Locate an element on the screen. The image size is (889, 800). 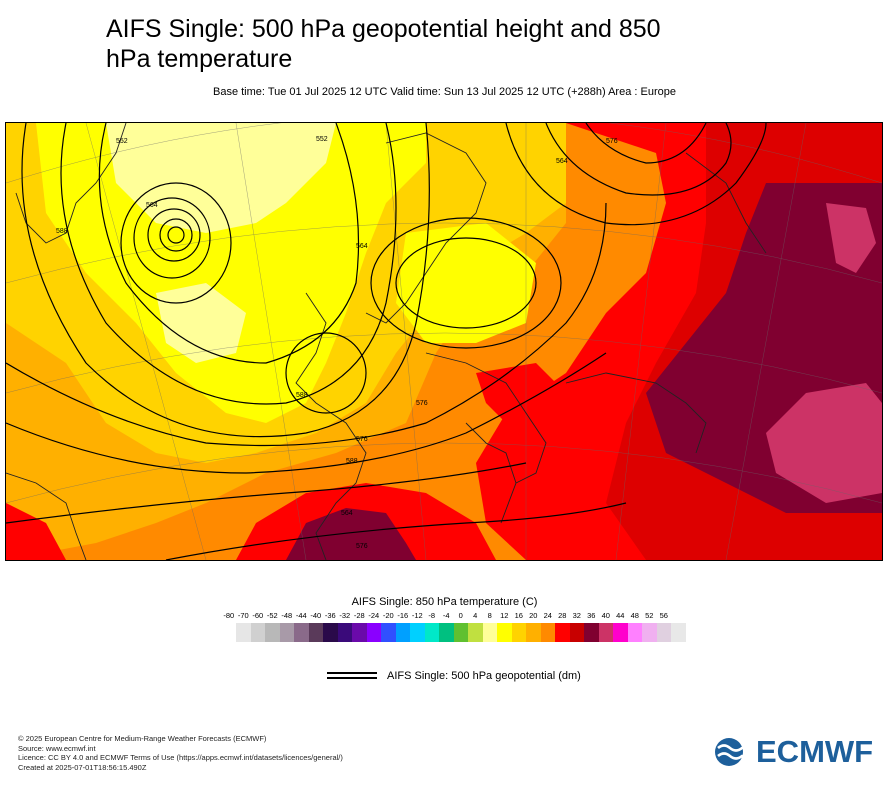
colorbar-tick-label: -28 is located at coordinates (359, 615).